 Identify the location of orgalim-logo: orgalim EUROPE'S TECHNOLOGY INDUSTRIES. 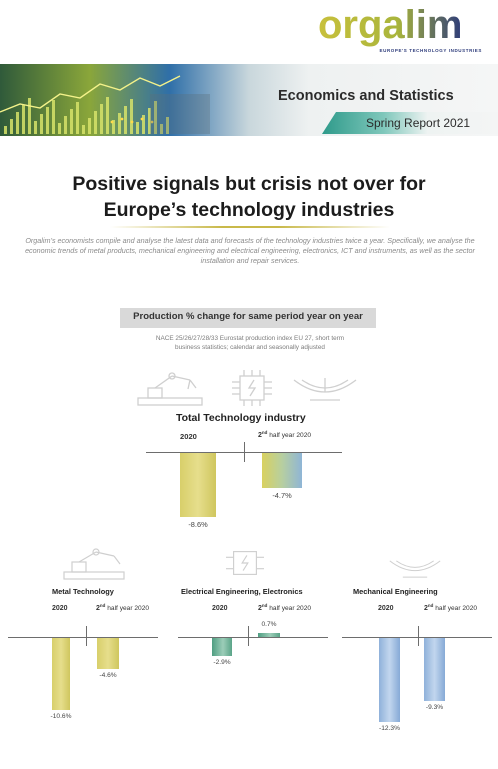
(403, 29).